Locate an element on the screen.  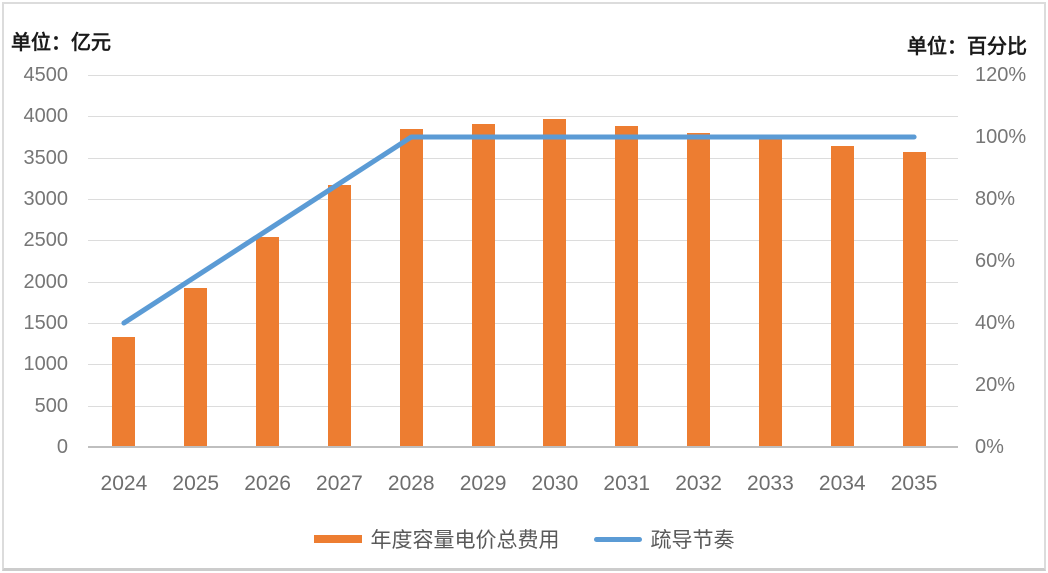
legend-item: 疏导节奏 is located at coordinates (664, 539).